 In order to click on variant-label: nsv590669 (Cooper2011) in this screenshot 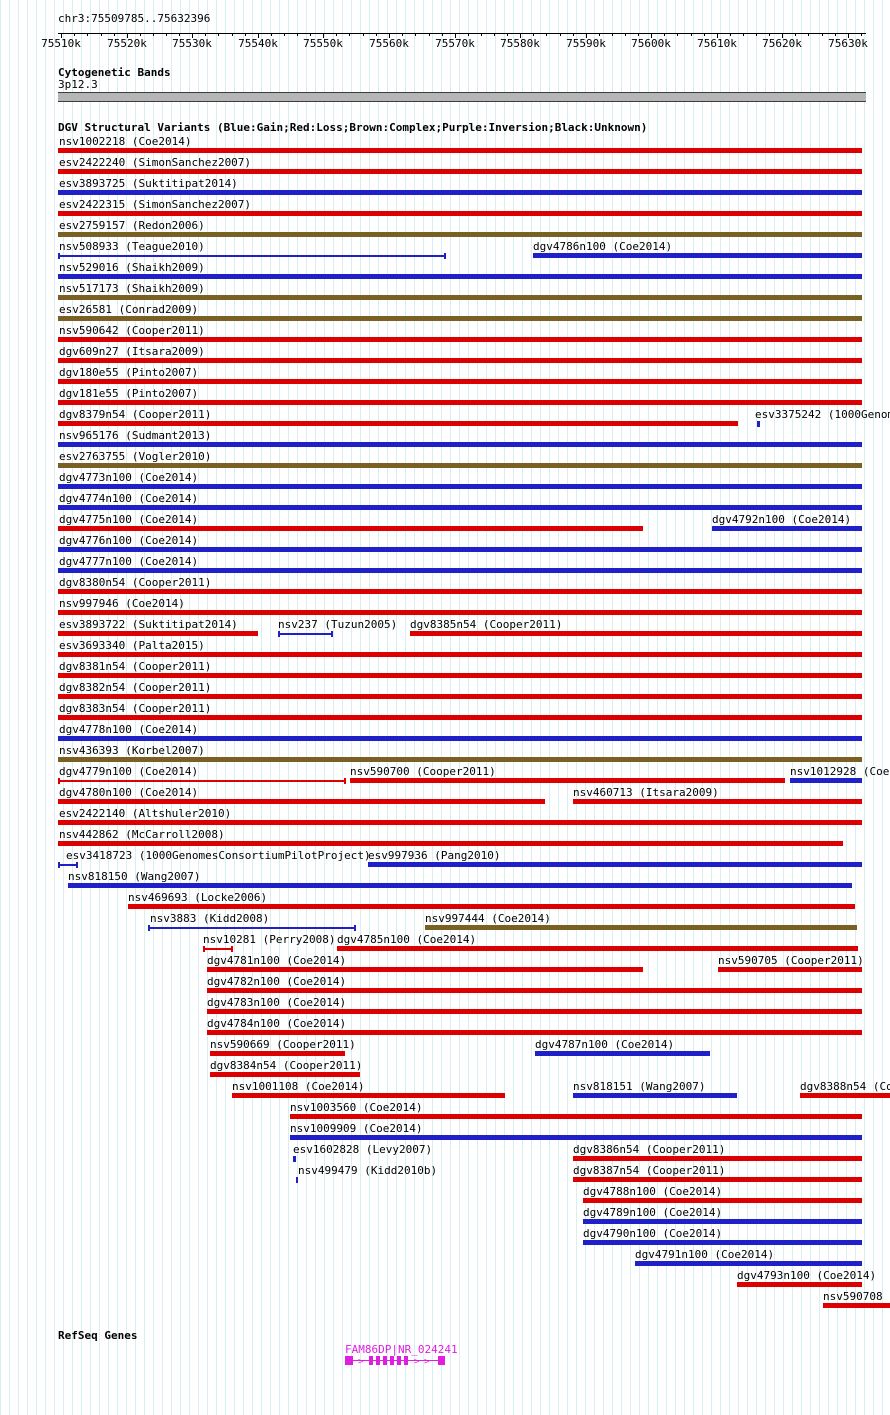, I will do `click(283, 1044)`.